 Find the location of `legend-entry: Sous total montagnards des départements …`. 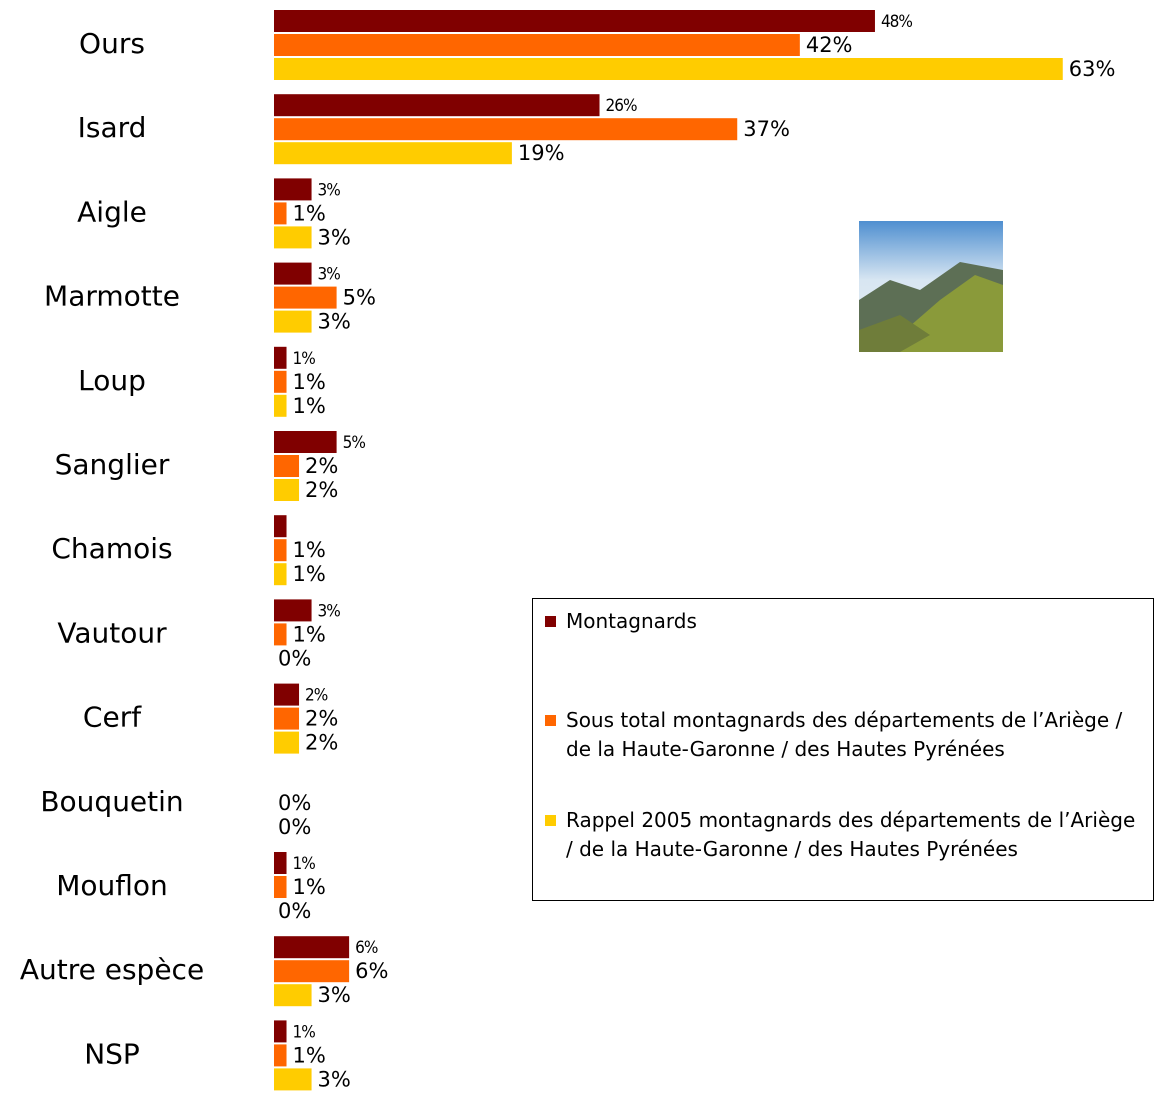

legend-entry: Sous total montagnards des départements … is located at coordinates (845, 735).